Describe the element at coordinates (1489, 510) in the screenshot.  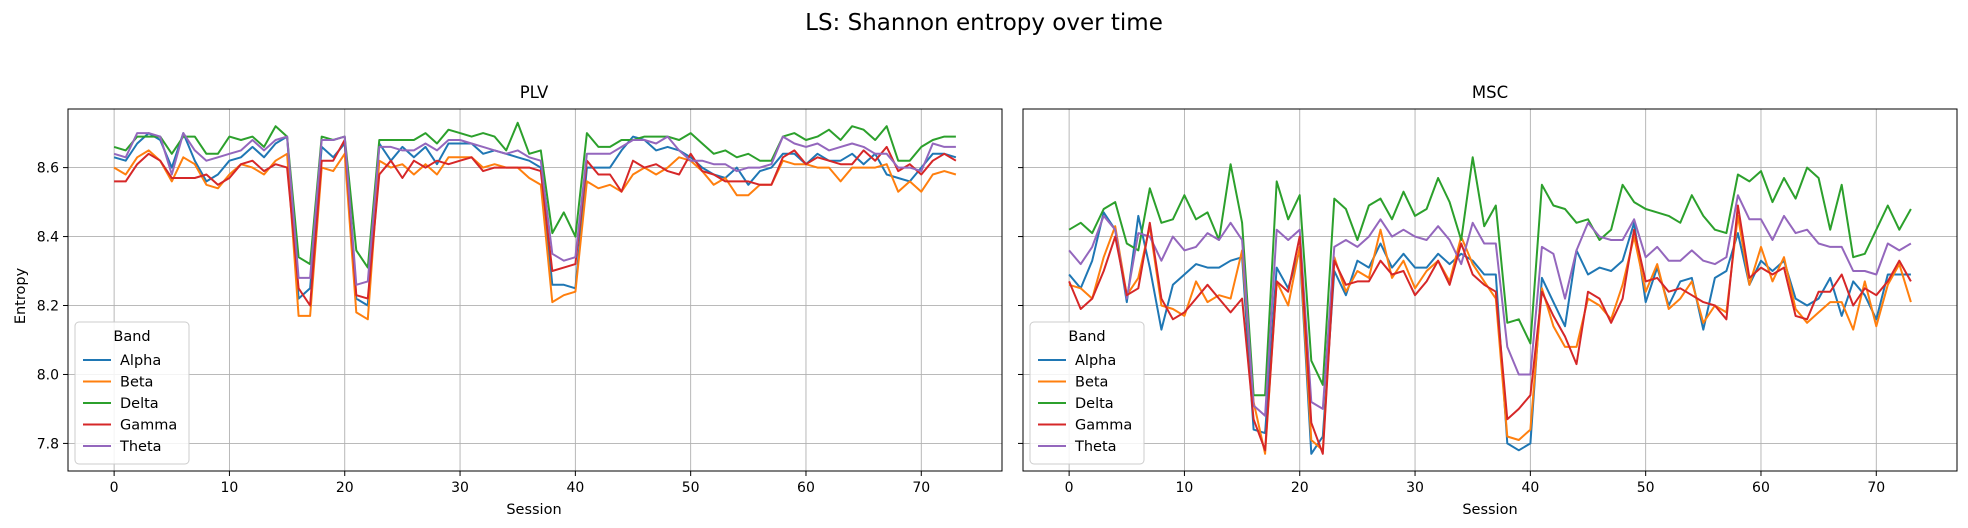
I see `msc-x-axis-label: Session` at that location.